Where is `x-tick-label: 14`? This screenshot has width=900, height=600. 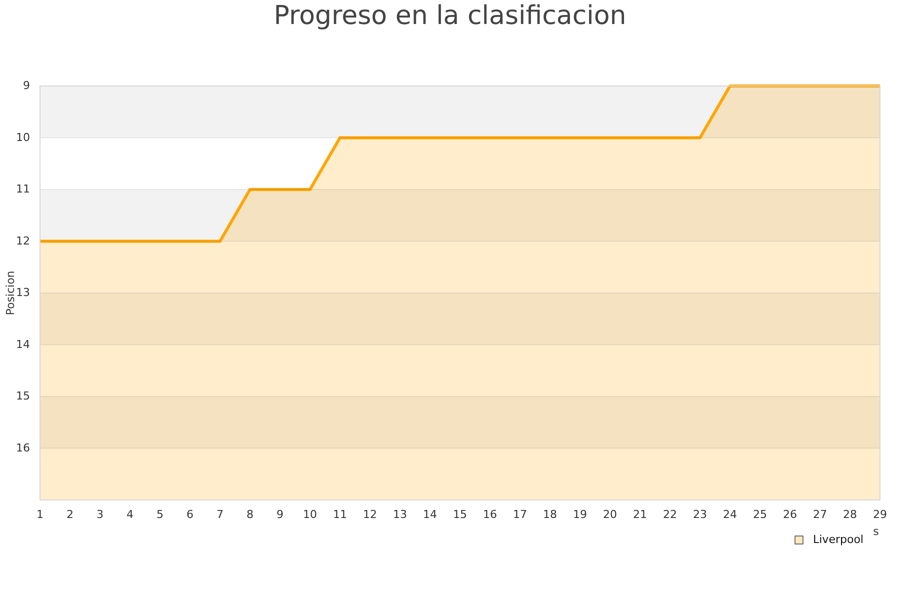
x-tick-label: 14 is located at coordinates (430, 514).